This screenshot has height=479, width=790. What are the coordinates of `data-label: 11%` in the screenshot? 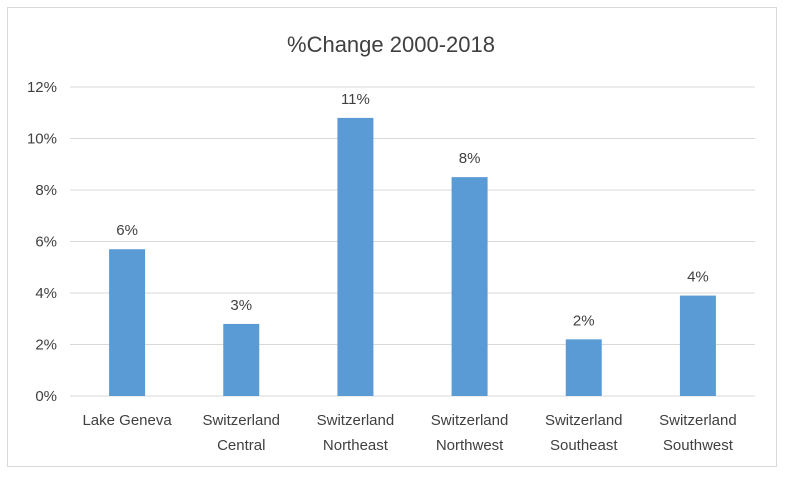 It's located at (355, 99).